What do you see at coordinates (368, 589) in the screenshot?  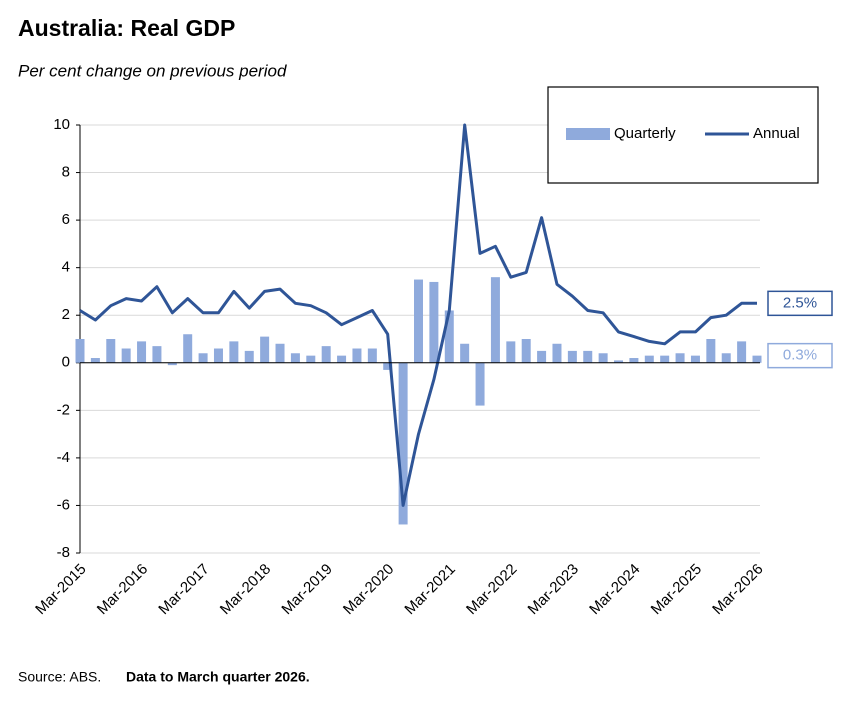 I see `x-tick-label: Mar-2020` at bounding box center [368, 589].